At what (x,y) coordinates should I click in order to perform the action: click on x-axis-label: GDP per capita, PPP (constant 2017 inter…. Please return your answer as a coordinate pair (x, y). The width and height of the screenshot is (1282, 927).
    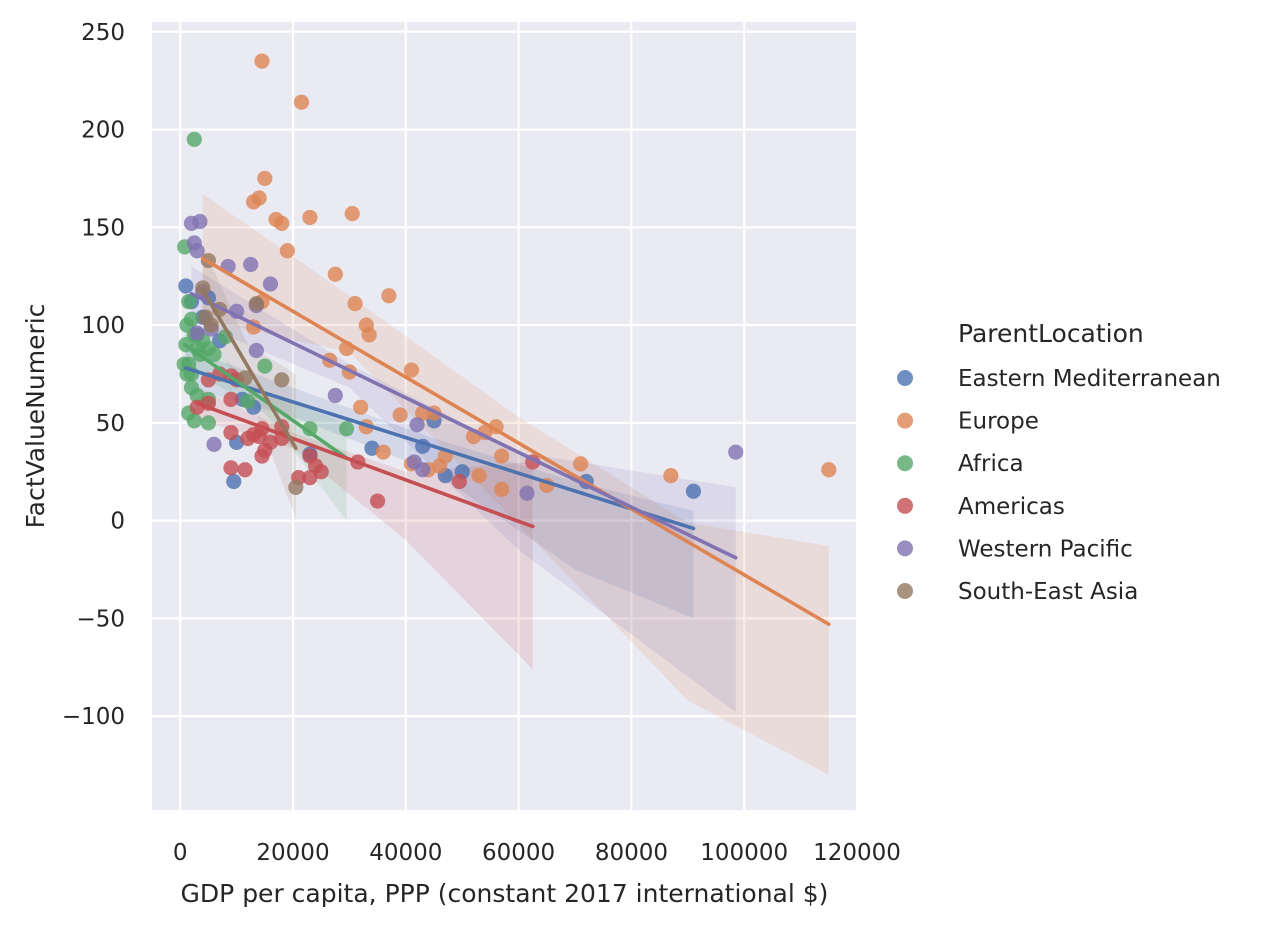
    Looking at the image, I should click on (505, 893).